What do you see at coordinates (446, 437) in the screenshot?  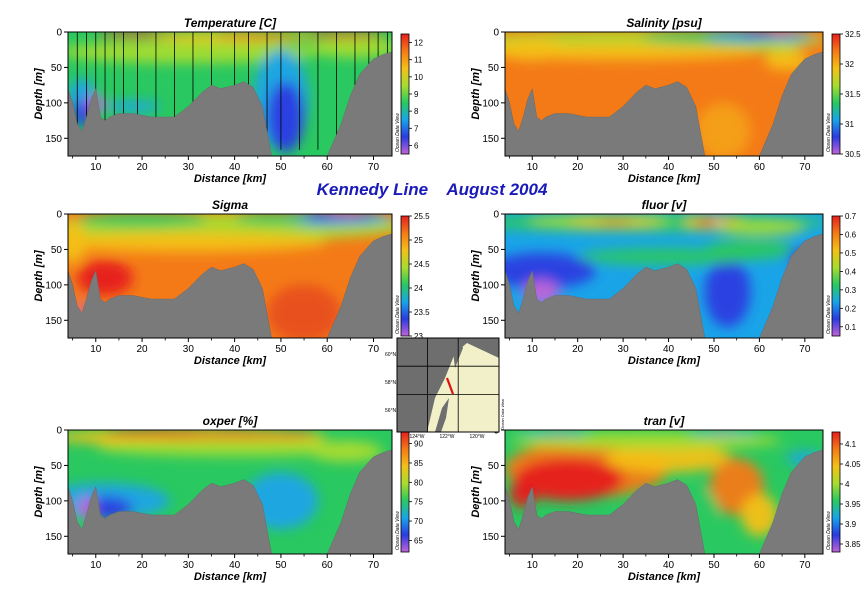 I see `map-lon-label: 122°W` at bounding box center [446, 437].